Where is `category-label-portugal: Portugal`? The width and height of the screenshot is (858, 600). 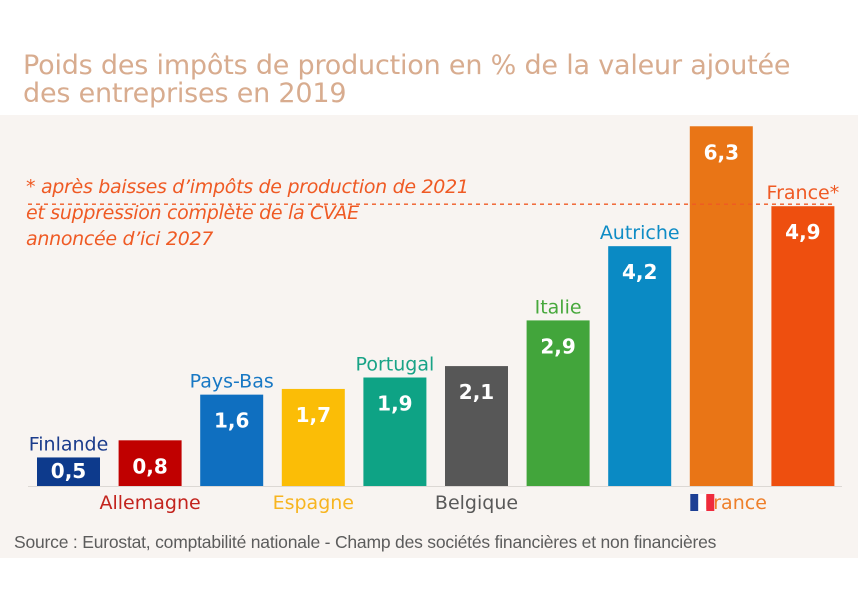
category-label-portugal: Portugal is located at coordinates (395, 365).